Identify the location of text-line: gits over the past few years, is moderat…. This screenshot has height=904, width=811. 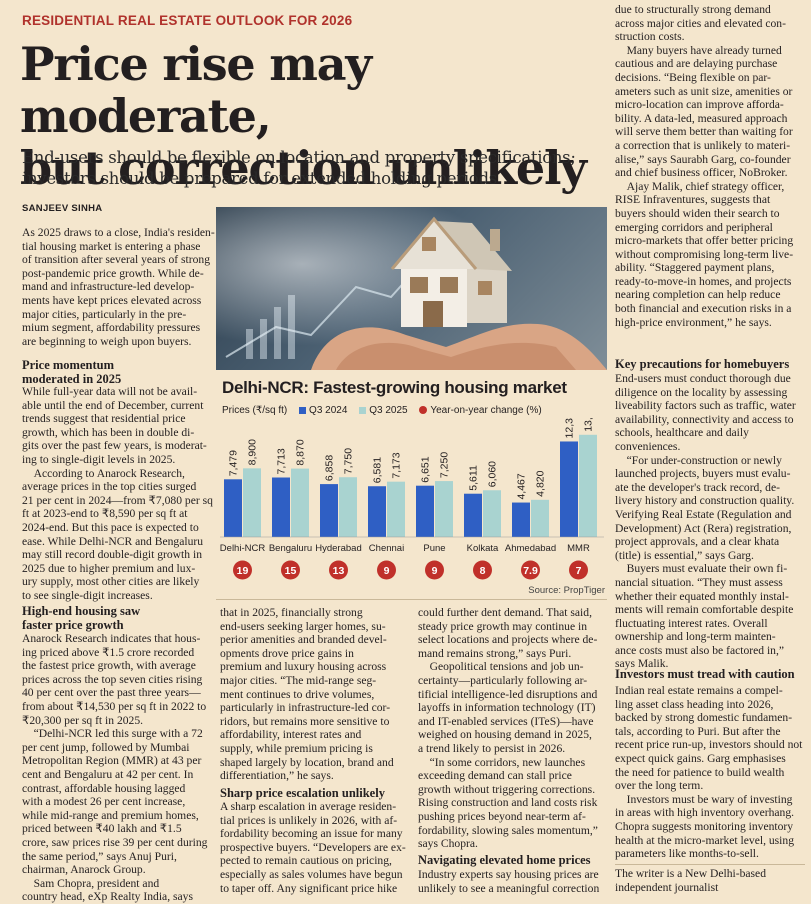
(114, 446).